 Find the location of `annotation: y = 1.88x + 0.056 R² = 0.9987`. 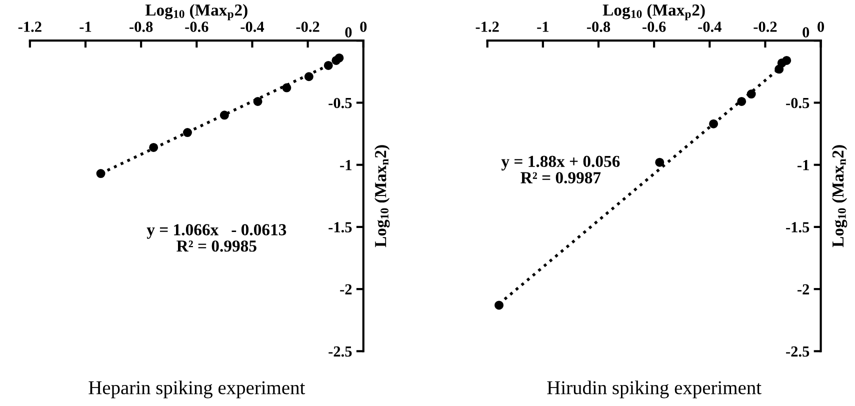

annotation: y = 1.88x + 0.056 R² = 0.9987 is located at coordinates (560, 170).